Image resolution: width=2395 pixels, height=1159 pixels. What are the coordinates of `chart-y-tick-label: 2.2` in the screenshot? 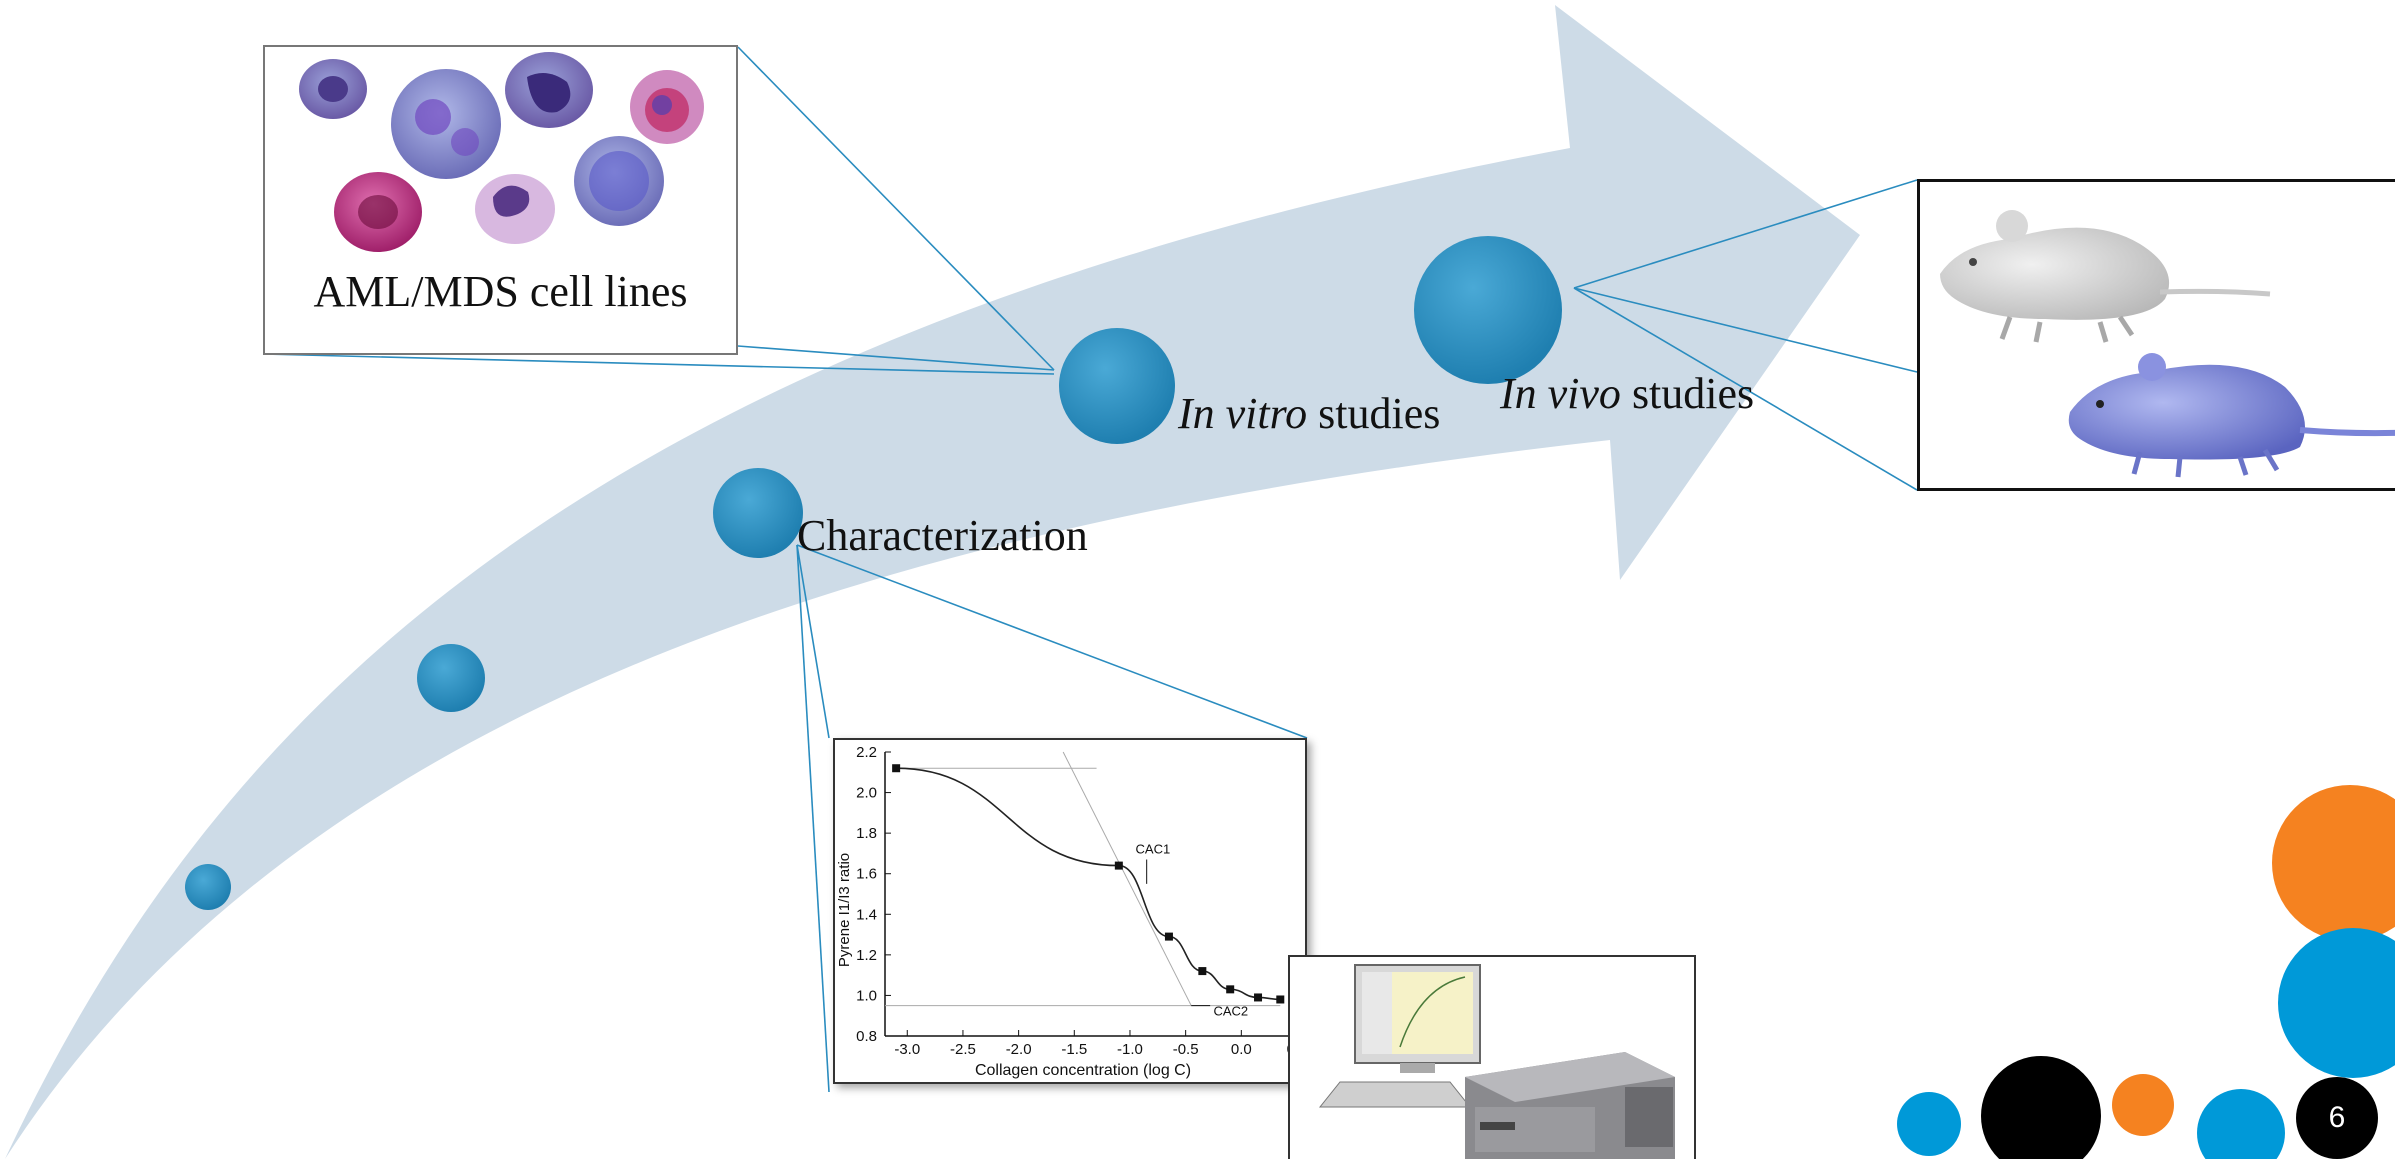 It's located at (866, 752).